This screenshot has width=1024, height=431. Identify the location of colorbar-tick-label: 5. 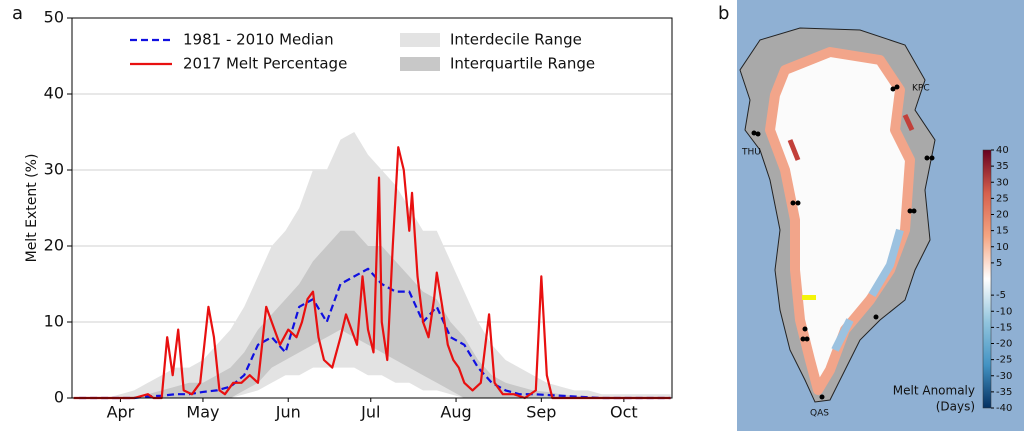
(999, 263).